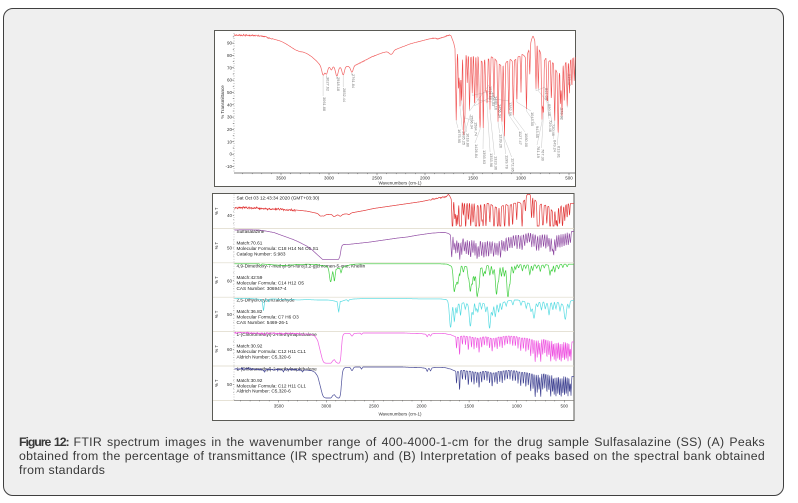 This screenshot has height=503, width=798. What do you see at coordinates (250, 243) in the screenshot?
I see `svg-text: Match:70.61` at bounding box center [250, 243].